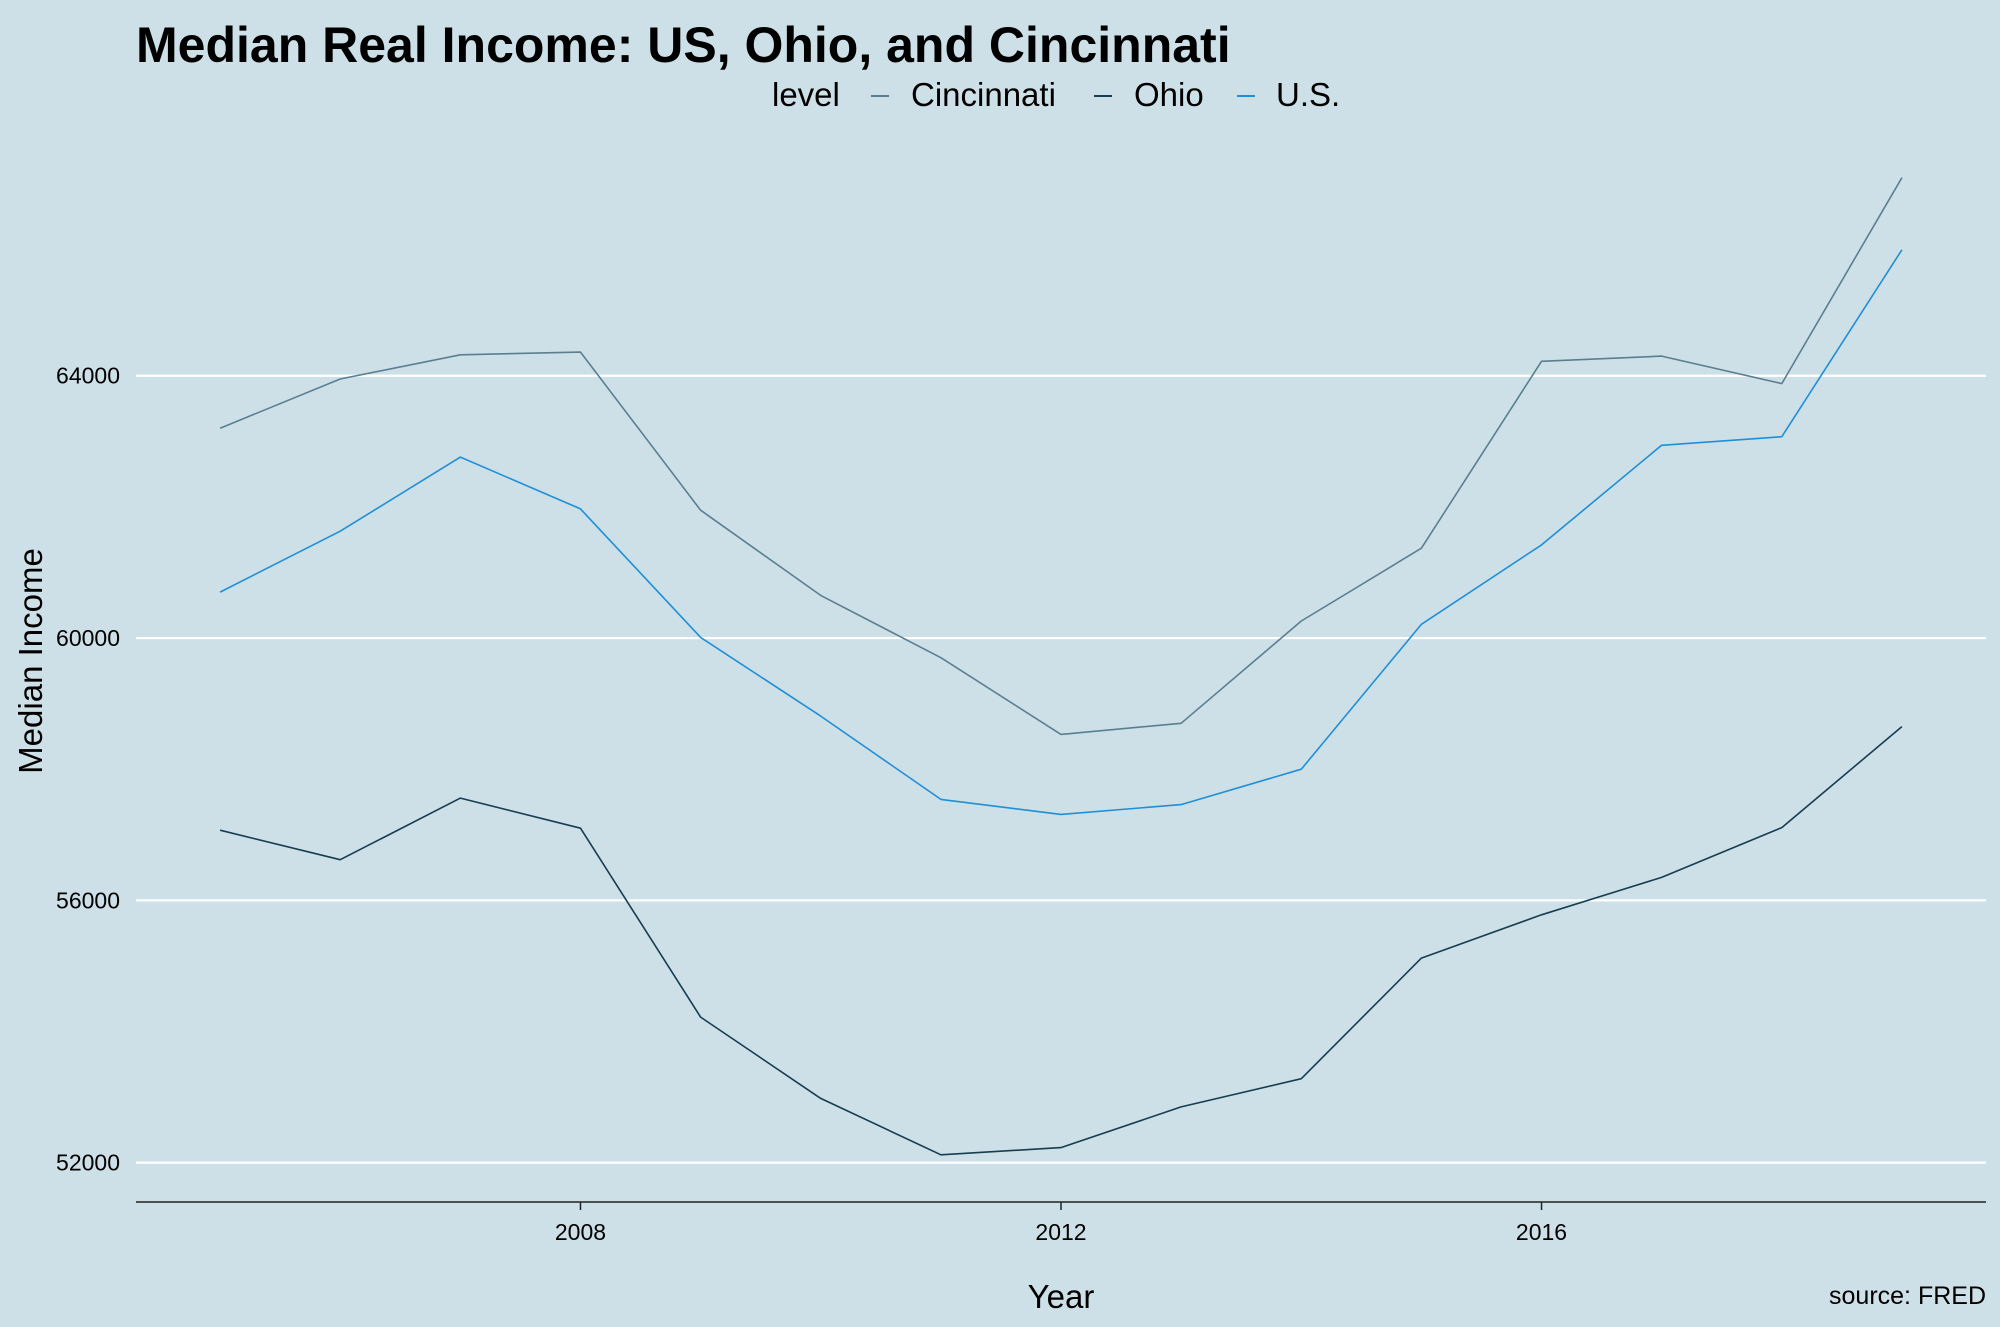  I want to click on x-axis-ticks: 2008 2012 2016, so click(1061, 1223).